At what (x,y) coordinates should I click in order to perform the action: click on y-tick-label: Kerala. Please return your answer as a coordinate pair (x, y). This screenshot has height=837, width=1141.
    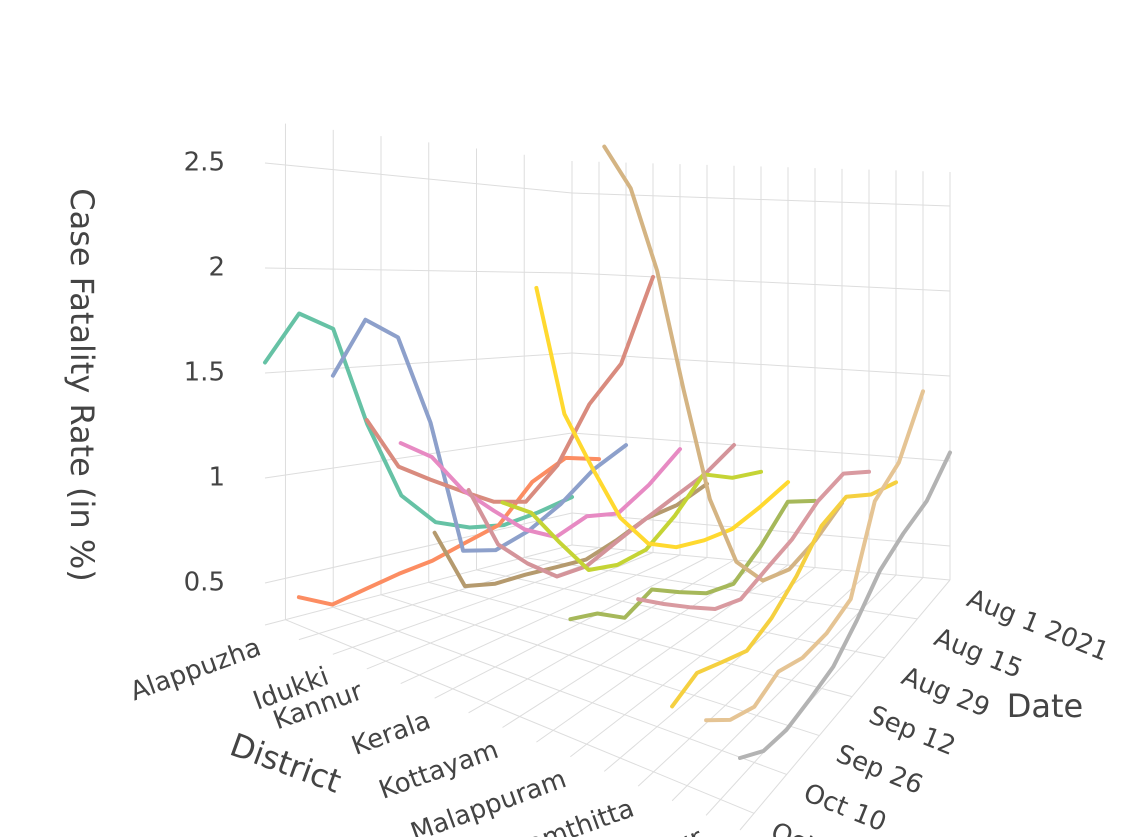
    Looking at the image, I should click on (391, 734).